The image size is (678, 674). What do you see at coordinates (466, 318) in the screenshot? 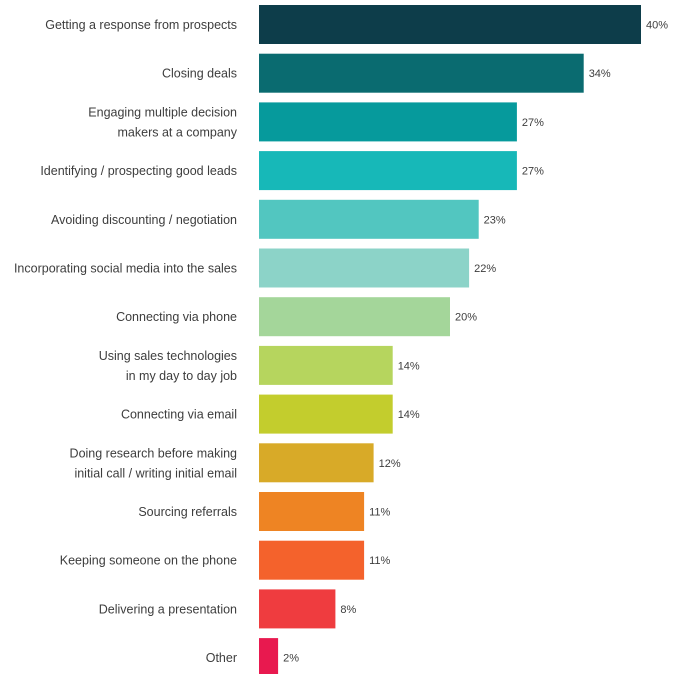
I see `data-label: 20%` at bounding box center [466, 318].